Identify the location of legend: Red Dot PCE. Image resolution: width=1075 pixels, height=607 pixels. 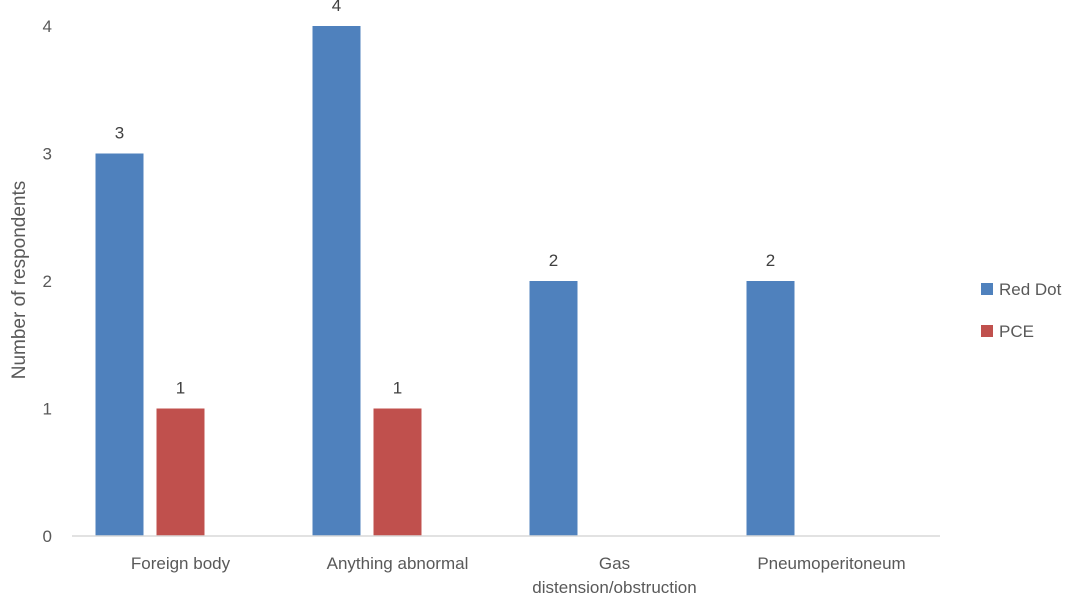
(1021, 310).